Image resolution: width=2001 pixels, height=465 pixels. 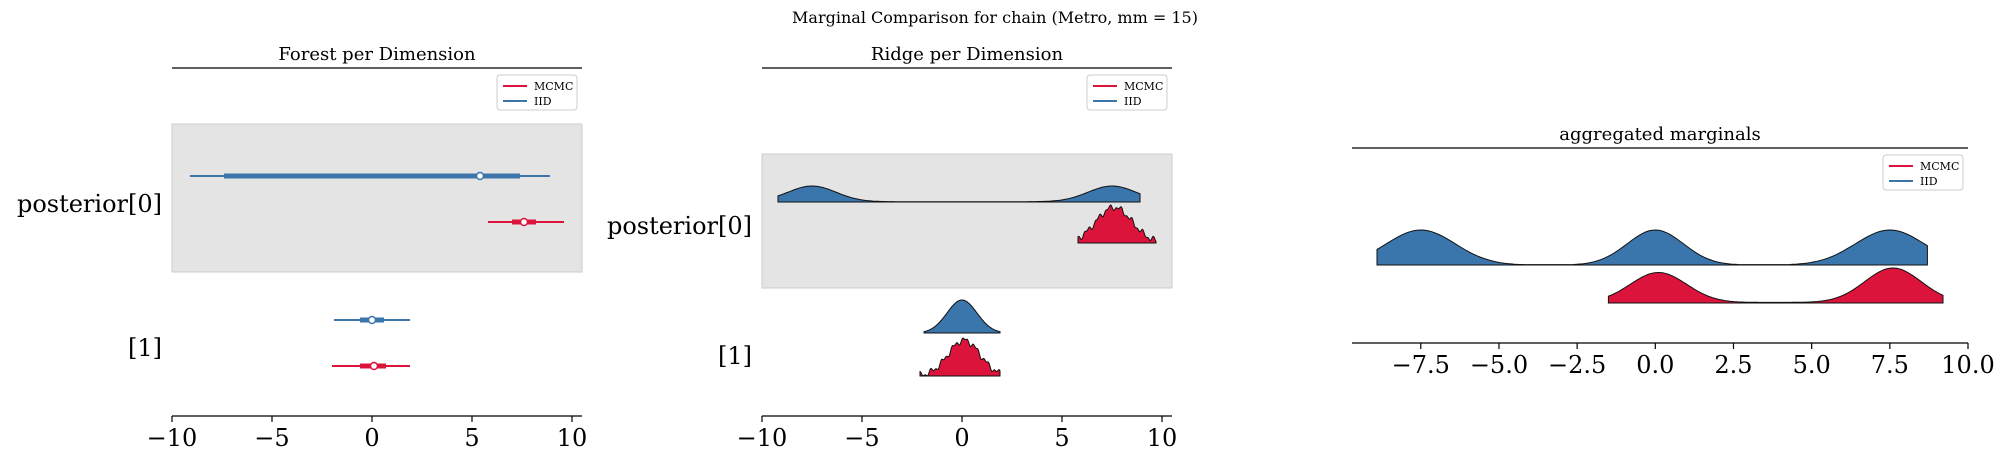 What do you see at coordinates (1733, 365) in the screenshot?
I see `x-tick-label: 2.5` at bounding box center [1733, 365].